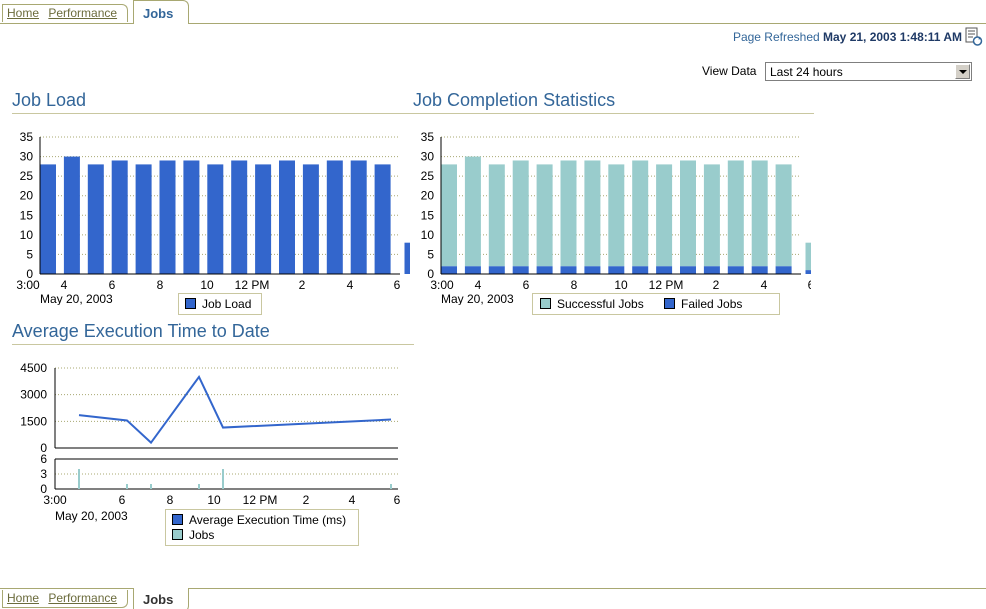  I want to click on page-refreshed-timestamp: May 21, 2003 1:48:11 AM, so click(892, 37).